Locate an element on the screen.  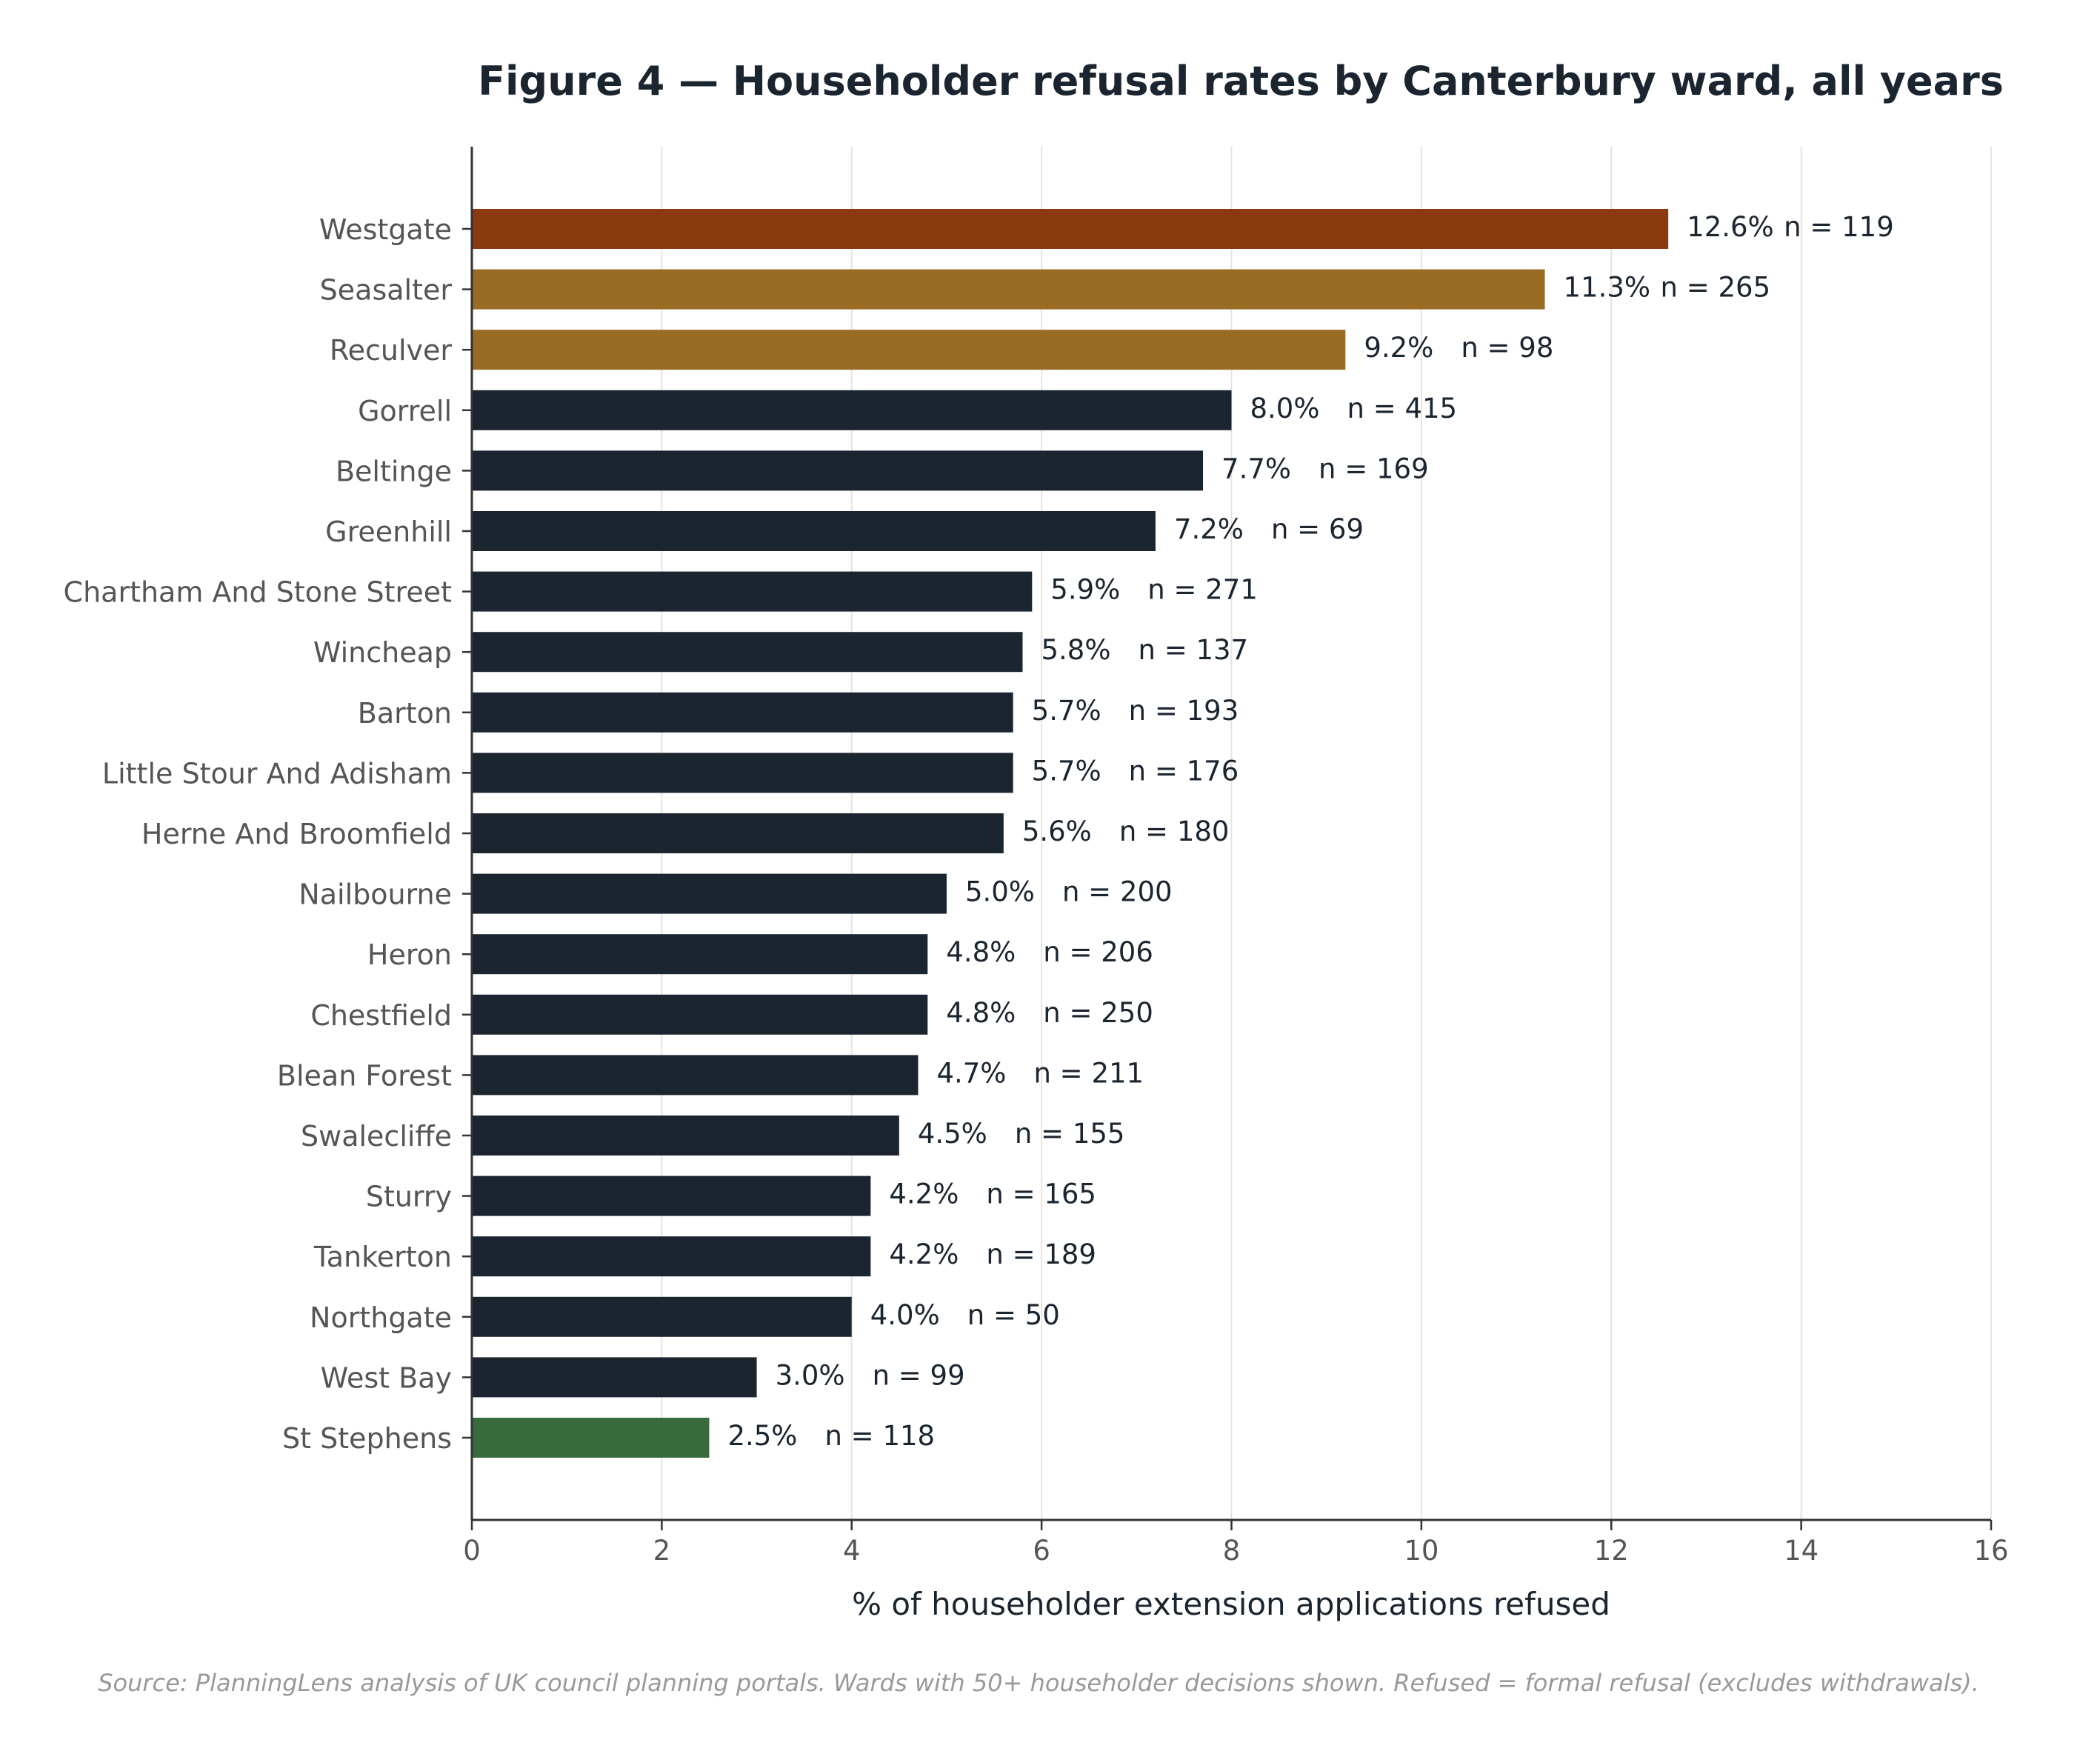
x-tick-label: 4 is located at coordinates (852, 1551).